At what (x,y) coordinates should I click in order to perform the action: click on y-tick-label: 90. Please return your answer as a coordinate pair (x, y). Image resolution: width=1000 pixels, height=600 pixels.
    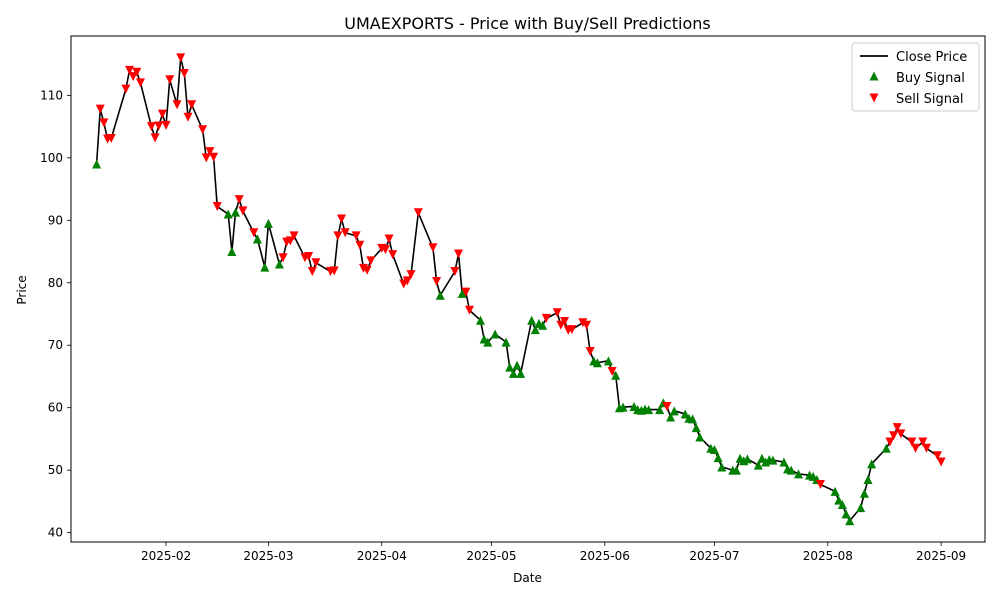
    Looking at the image, I should click on (55, 220).